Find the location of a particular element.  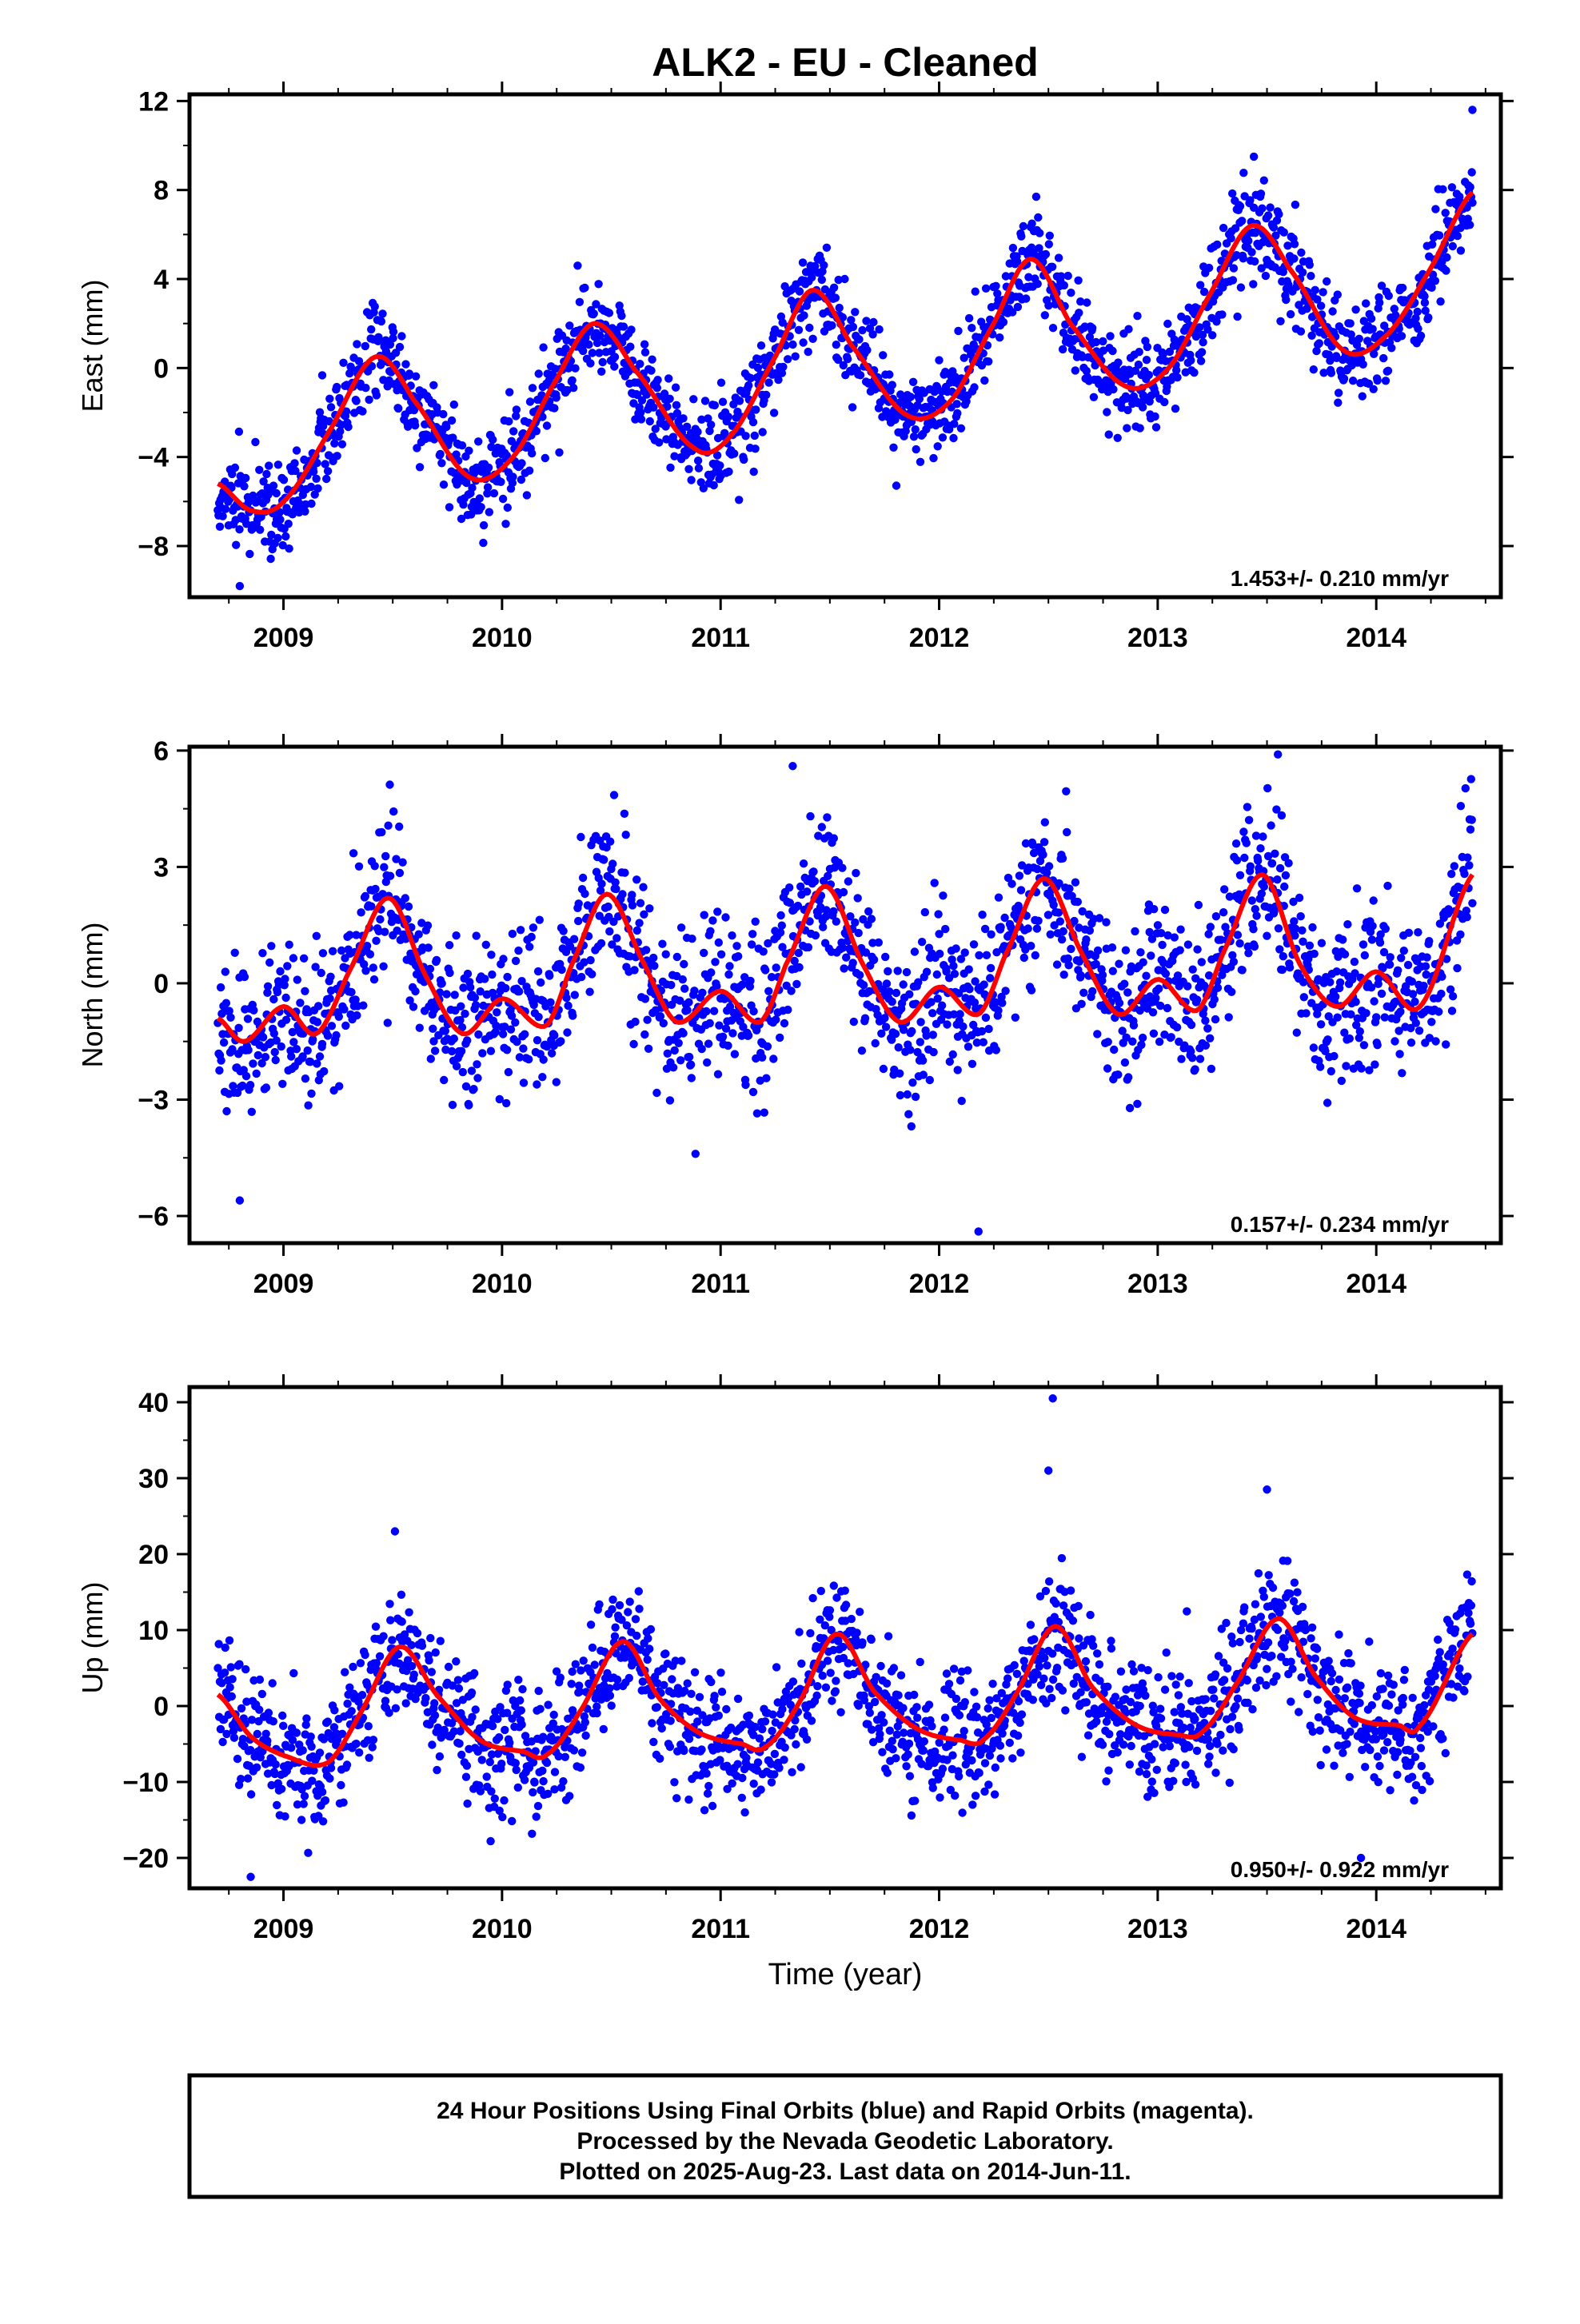

up-y-tick-label: 0 is located at coordinates (161, 1707).